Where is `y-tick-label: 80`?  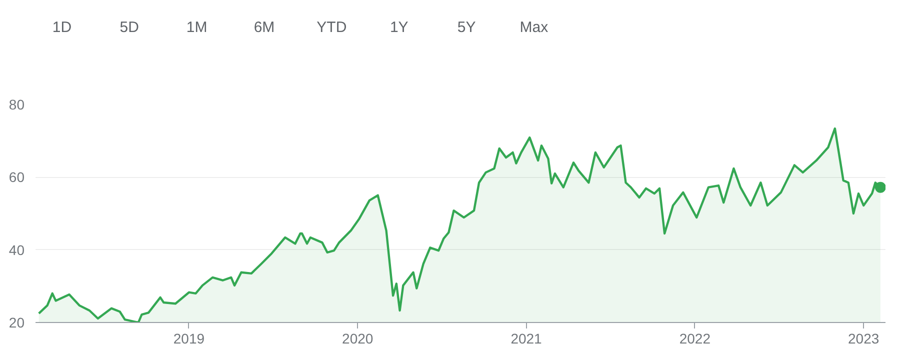
y-tick-label: 80 is located at coordinates (16, 104).